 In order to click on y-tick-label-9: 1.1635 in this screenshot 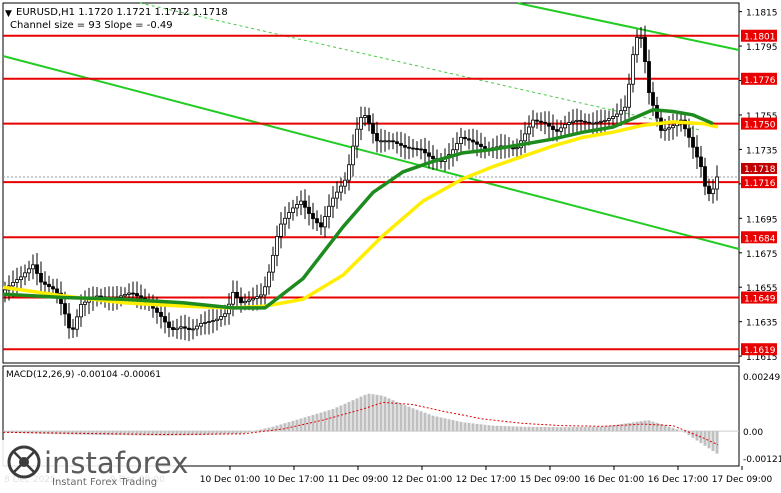, I will do `click(762, 324)`.